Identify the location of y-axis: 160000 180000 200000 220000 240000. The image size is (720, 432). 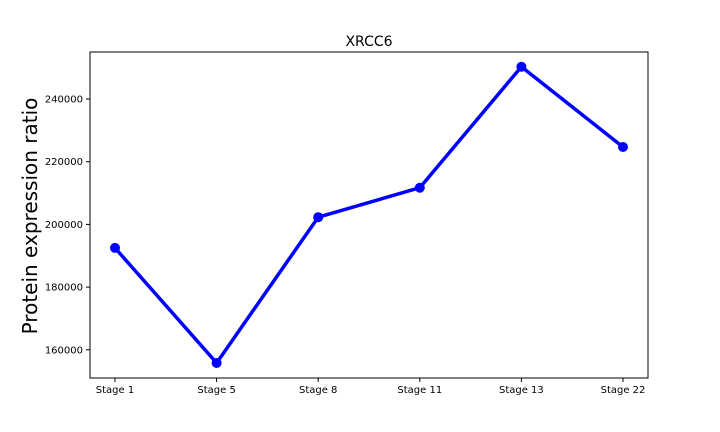
(67, 225).